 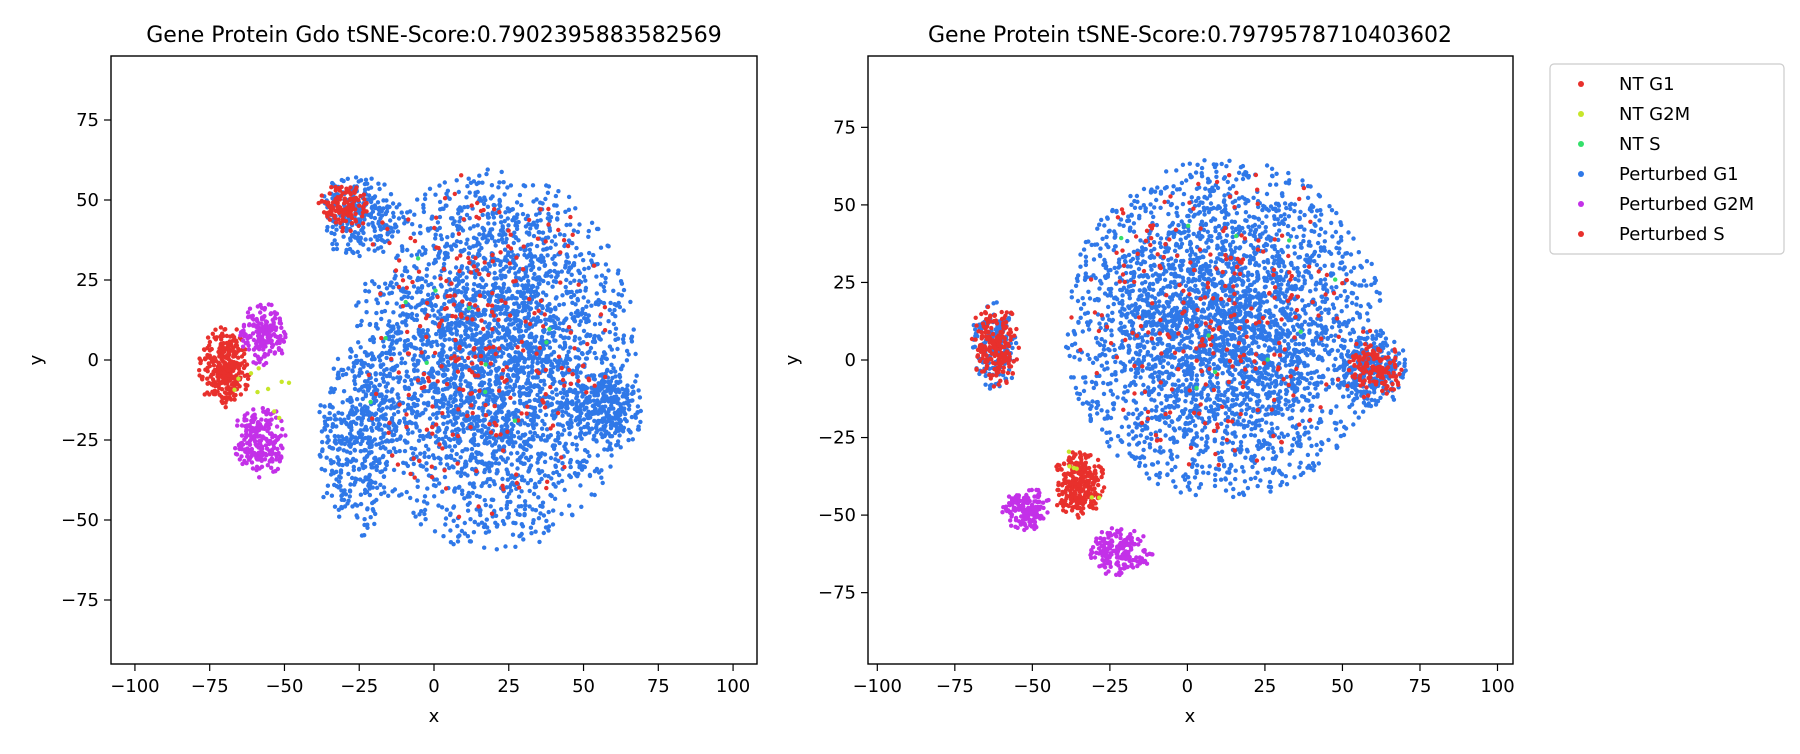 I want to click on series-perturbed-g1, so click(x=606, y=407).